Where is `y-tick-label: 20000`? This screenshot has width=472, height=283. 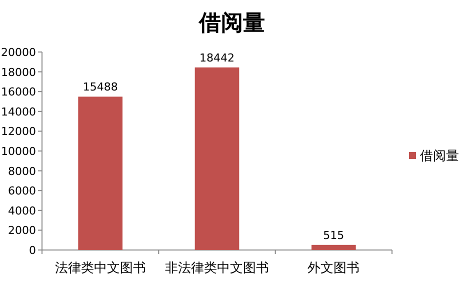
y-tick-label: 20000 is located at coordinates (18, 52).